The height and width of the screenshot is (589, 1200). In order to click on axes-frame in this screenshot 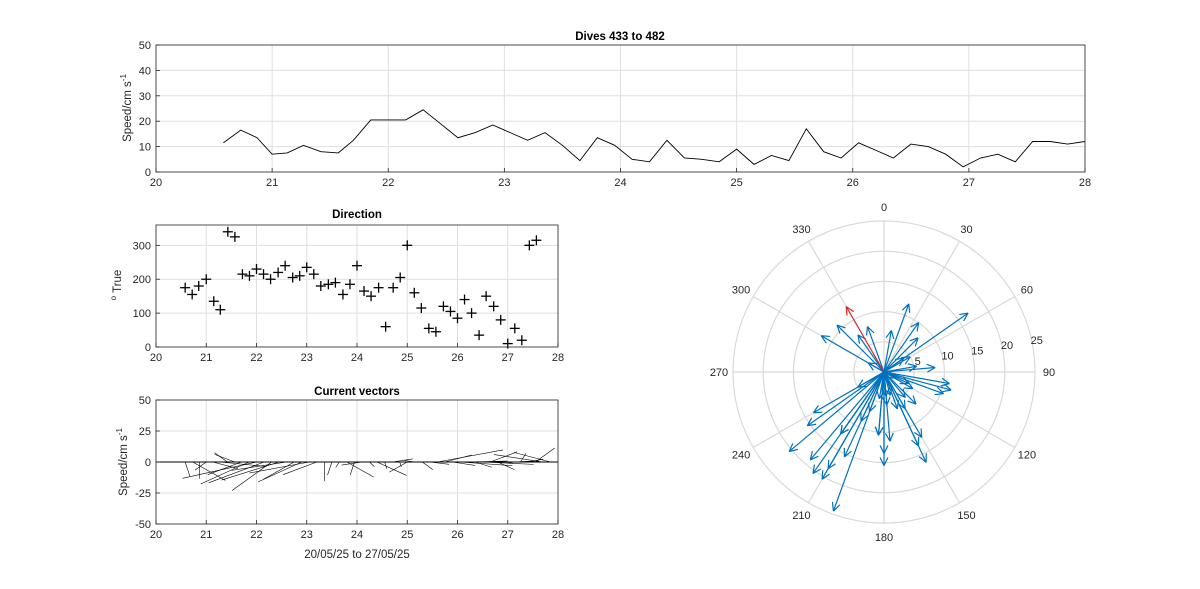, I will do `click(357, 462)`.